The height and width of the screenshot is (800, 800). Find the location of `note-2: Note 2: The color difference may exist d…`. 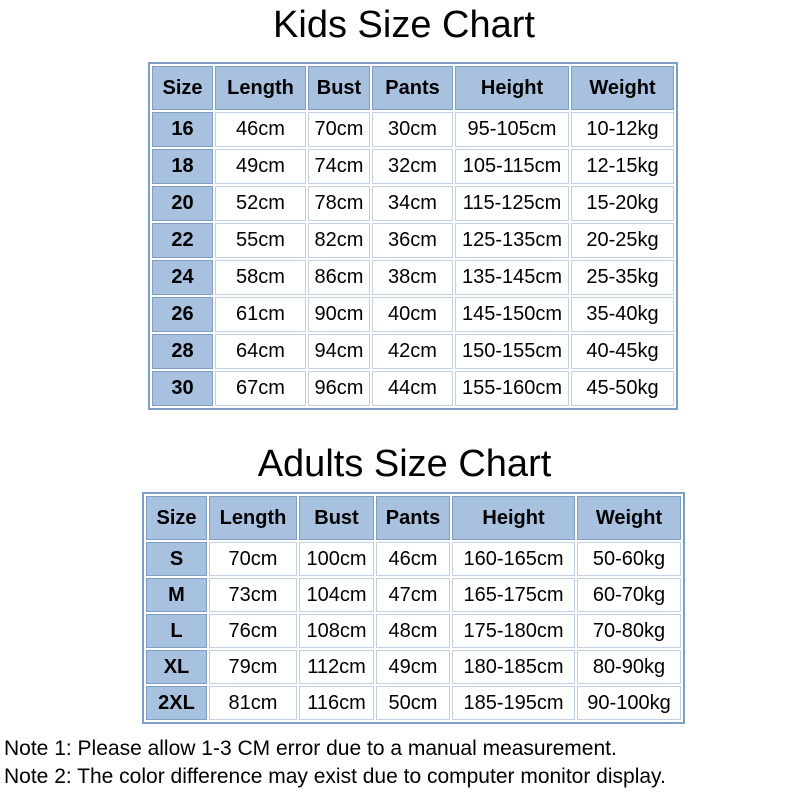

note-2: Note 2: The color difference may exist d… is located at coordinates (335, 776).